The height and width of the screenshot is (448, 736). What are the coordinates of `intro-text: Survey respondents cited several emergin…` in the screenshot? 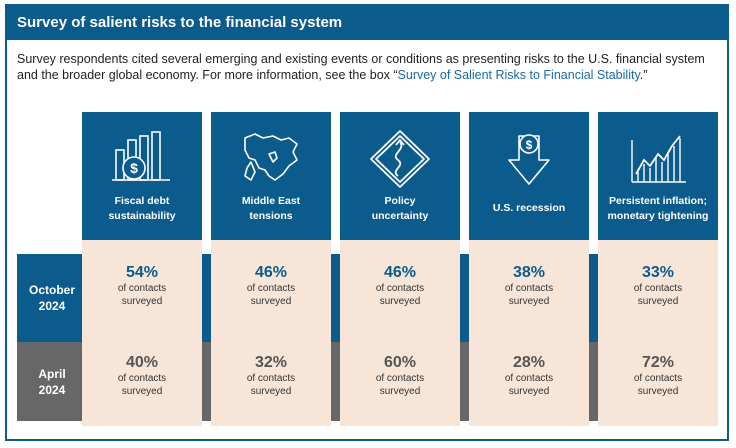 It's located at (361, 67).